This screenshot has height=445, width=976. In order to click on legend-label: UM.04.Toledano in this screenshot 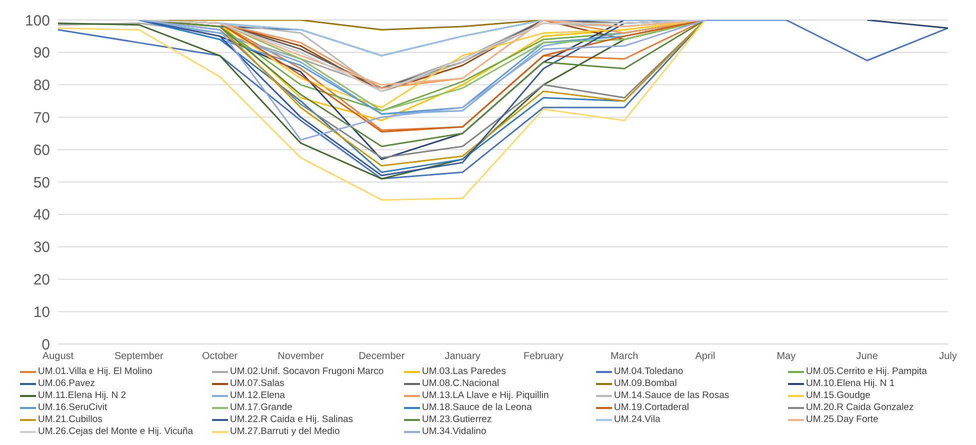, I will do `click(649, 372)`.